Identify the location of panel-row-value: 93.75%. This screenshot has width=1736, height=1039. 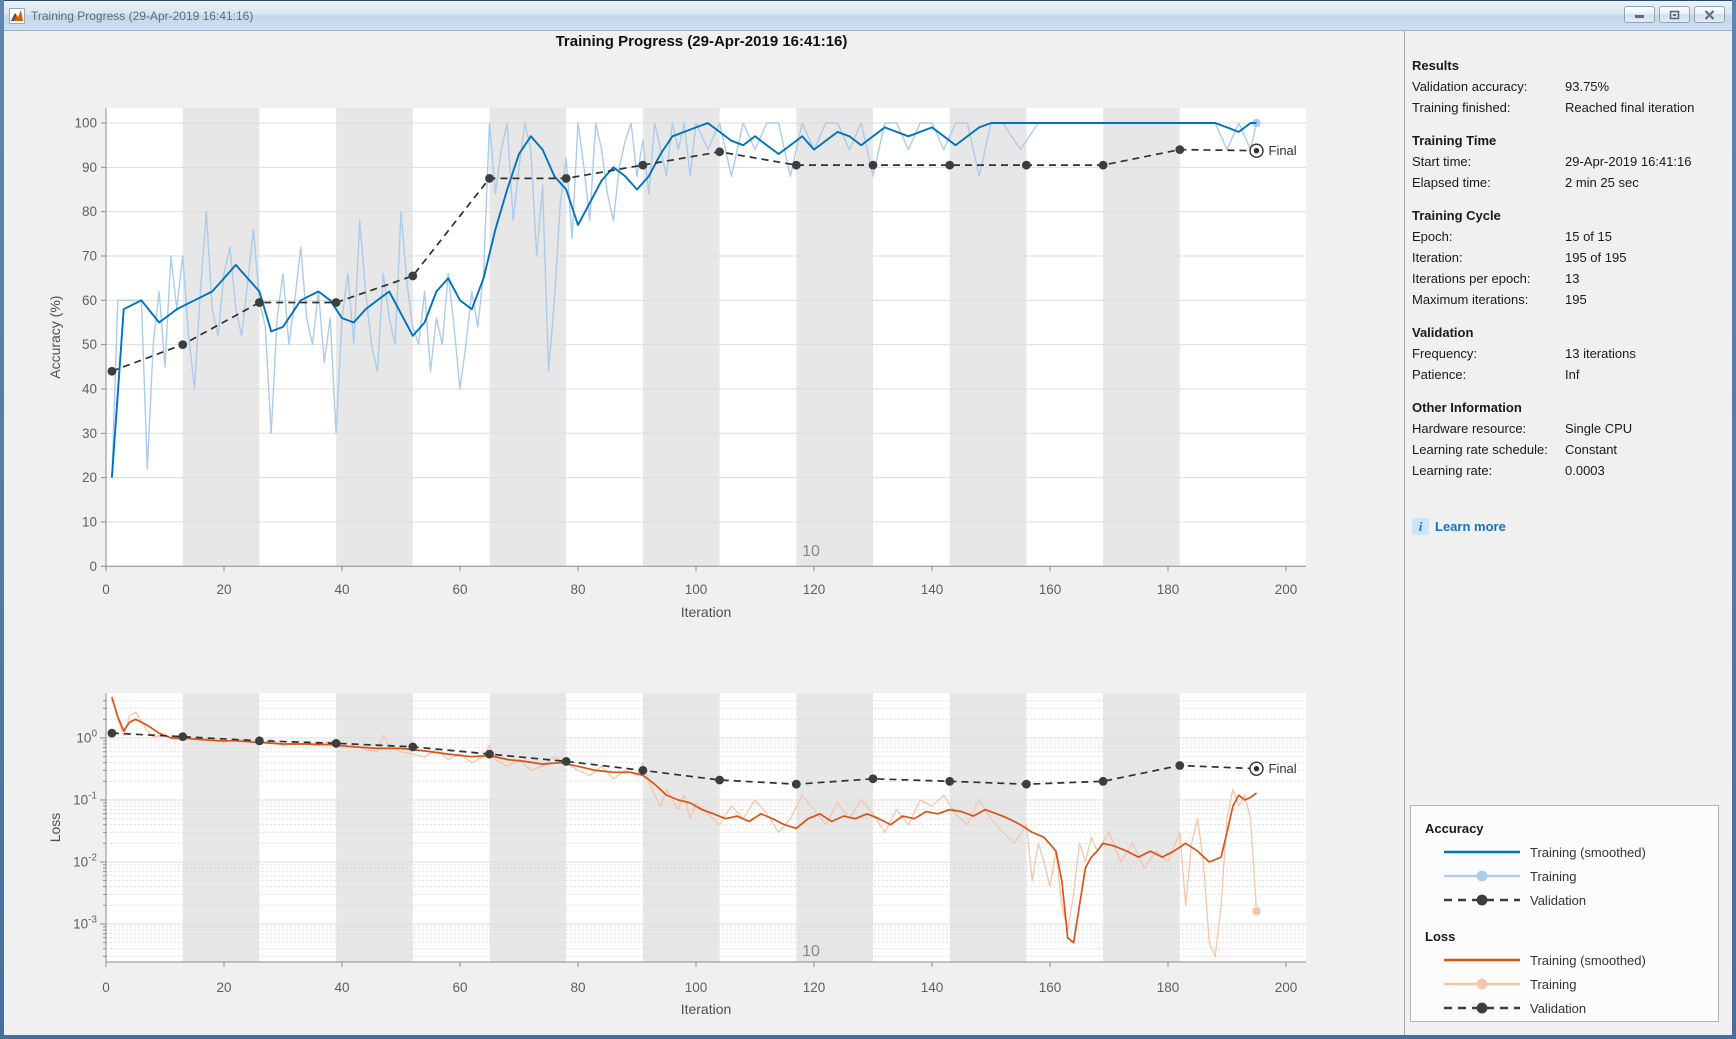
(1587, 86).